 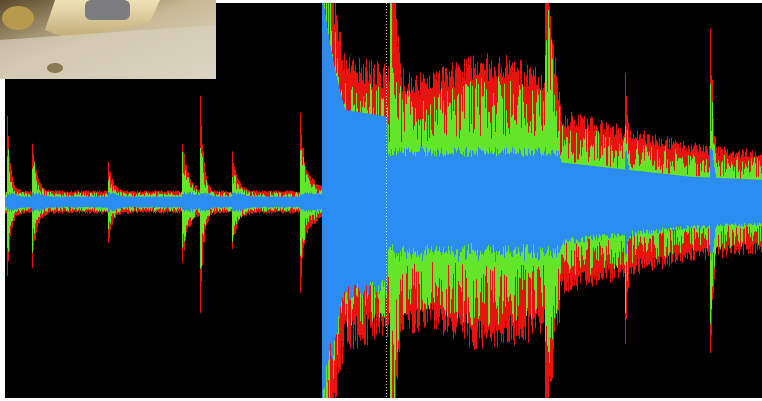 What do you see at coordinates (108, 39) in the screenshot?
I see `photo-inset` at bounding box center [108, 39].